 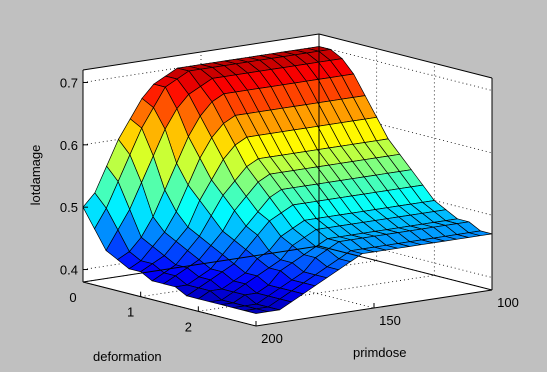 I want to click on gridline-x, so click(x=287, y=286).